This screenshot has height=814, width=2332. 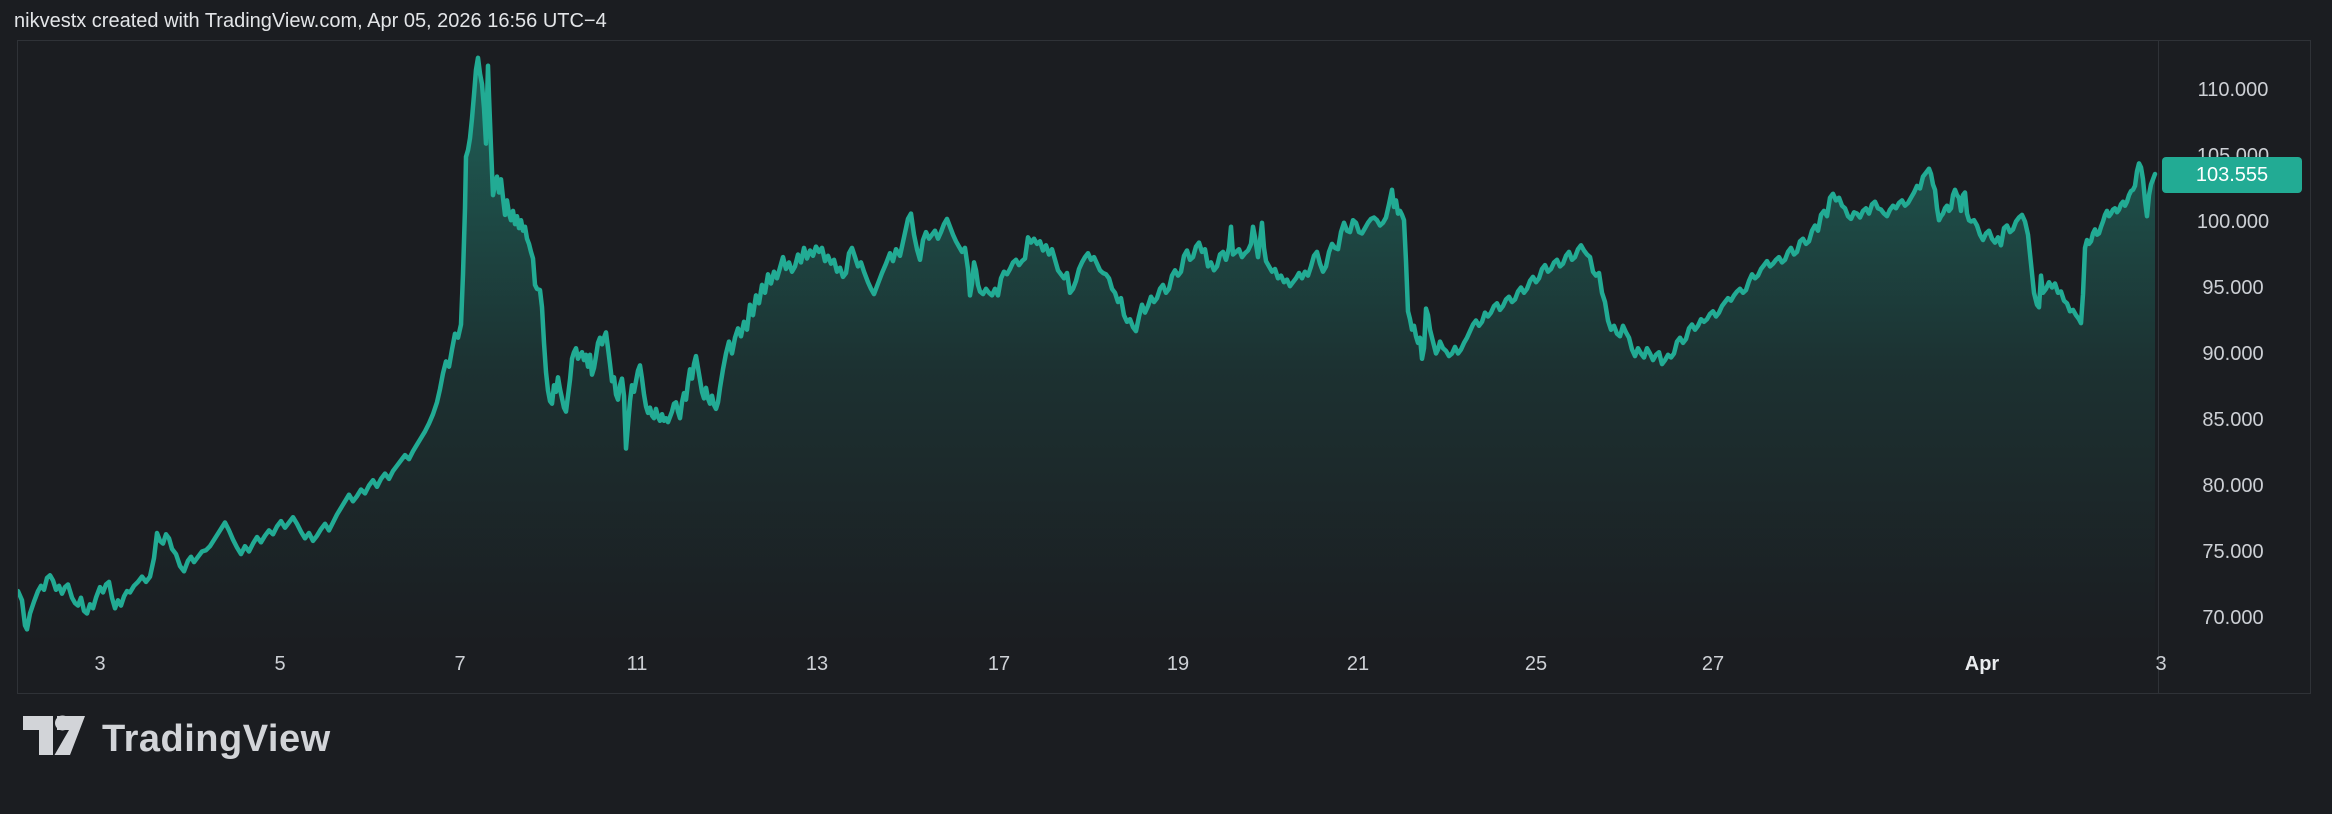 What do you see at coordinates (2233, 90) in the screenshot?
I see `price-scale-label: 110.000` at bounding box center [2233, 90].